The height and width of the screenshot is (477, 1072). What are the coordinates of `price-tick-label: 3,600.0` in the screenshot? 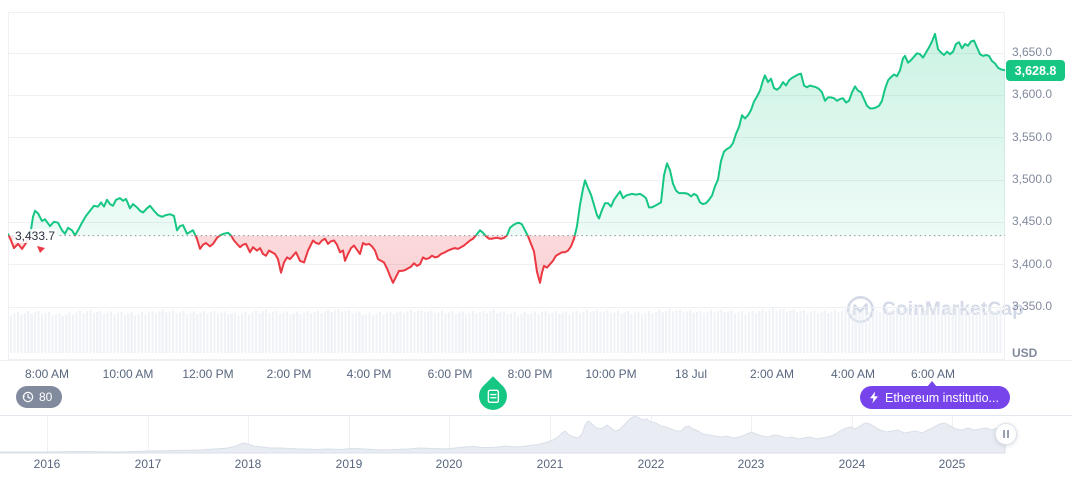 It's located at (1032, 94).